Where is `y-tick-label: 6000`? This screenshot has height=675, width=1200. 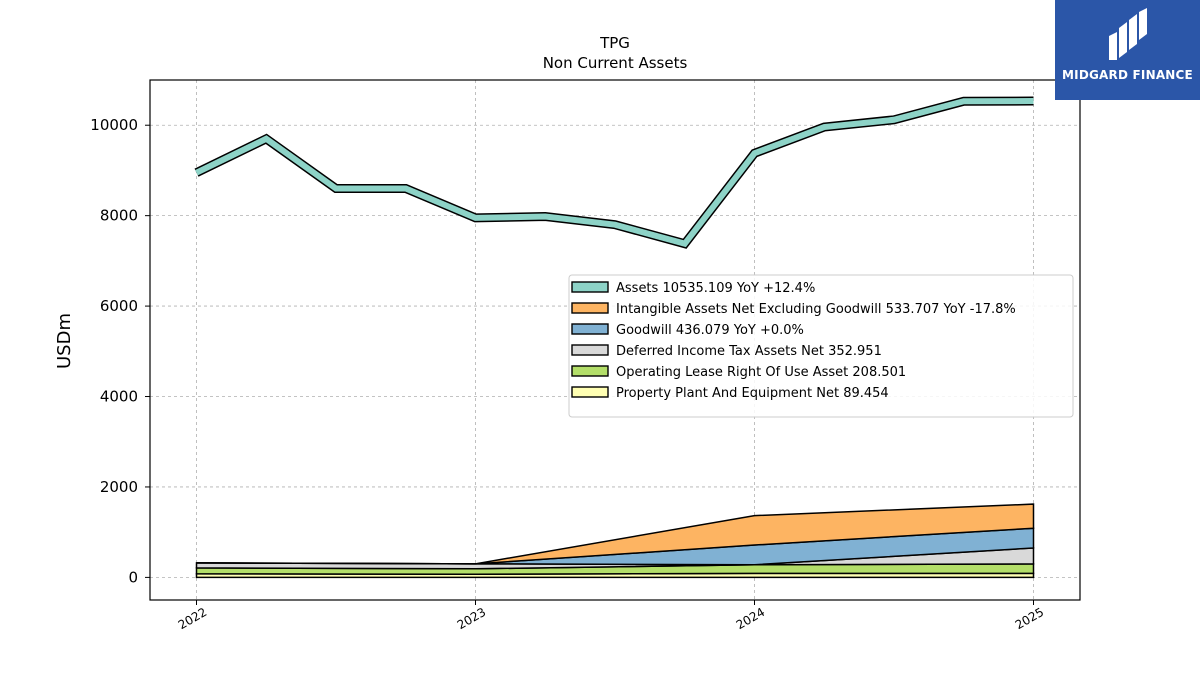
y-tick-label: 6000 is located at coordinates (119, 306).